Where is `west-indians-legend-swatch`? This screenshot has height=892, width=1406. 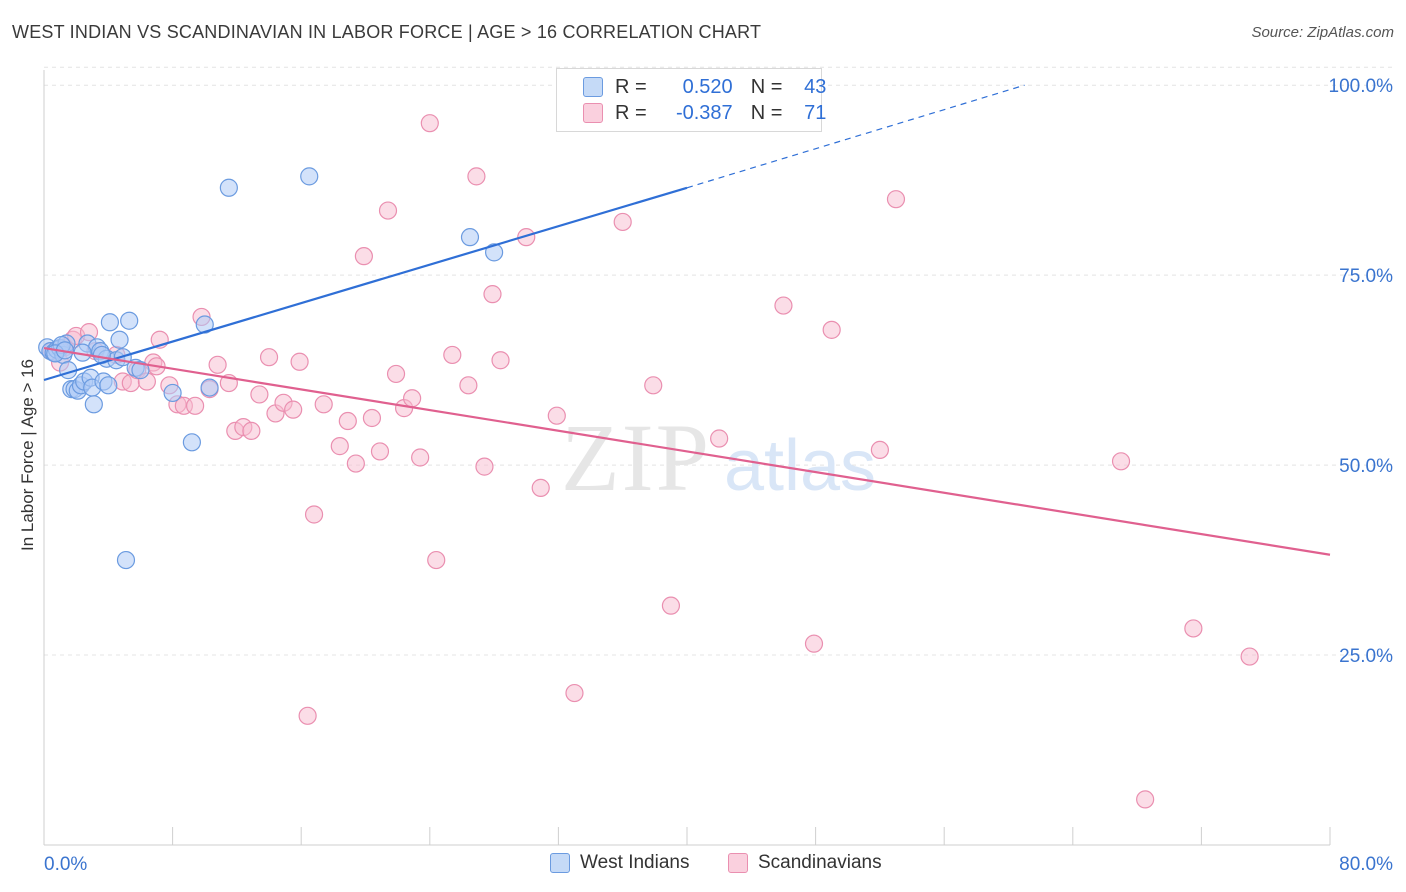
west-indians-legend-swatch is located at coordinates (560, 863).